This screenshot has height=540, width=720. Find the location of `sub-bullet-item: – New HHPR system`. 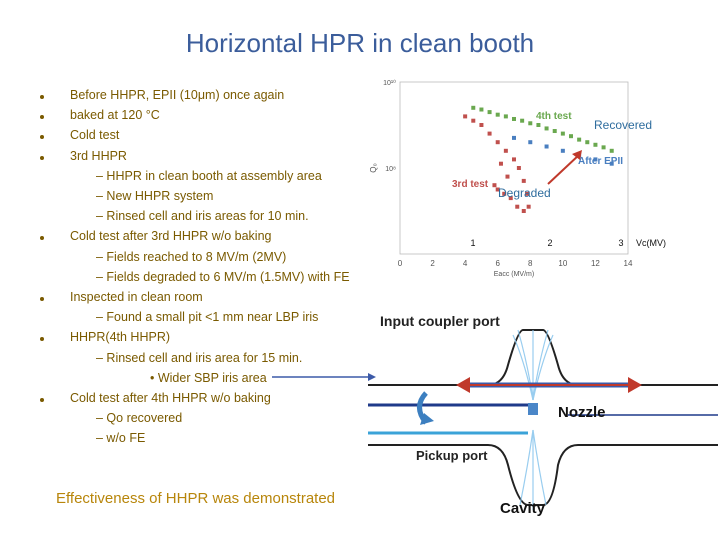

sub-bullet-item: – New HHPR system is located at coordinates (155, 196).